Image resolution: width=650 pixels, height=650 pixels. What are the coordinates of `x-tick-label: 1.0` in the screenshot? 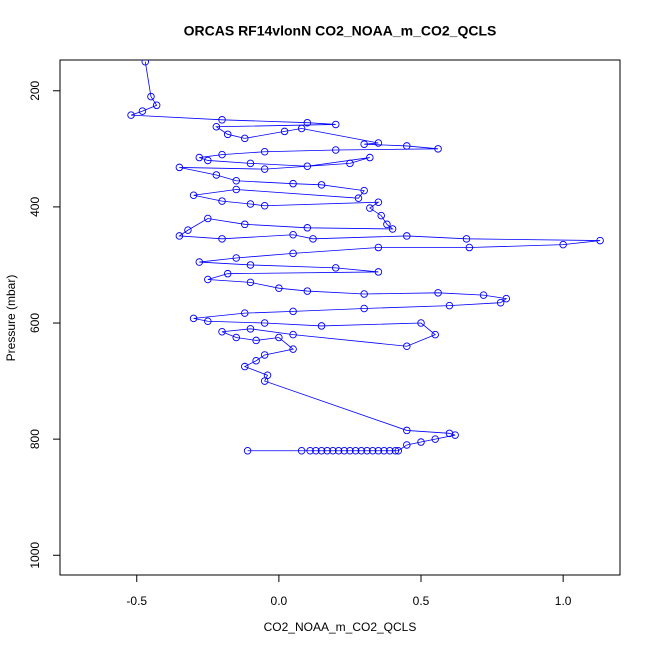 It's located at (563, 601).